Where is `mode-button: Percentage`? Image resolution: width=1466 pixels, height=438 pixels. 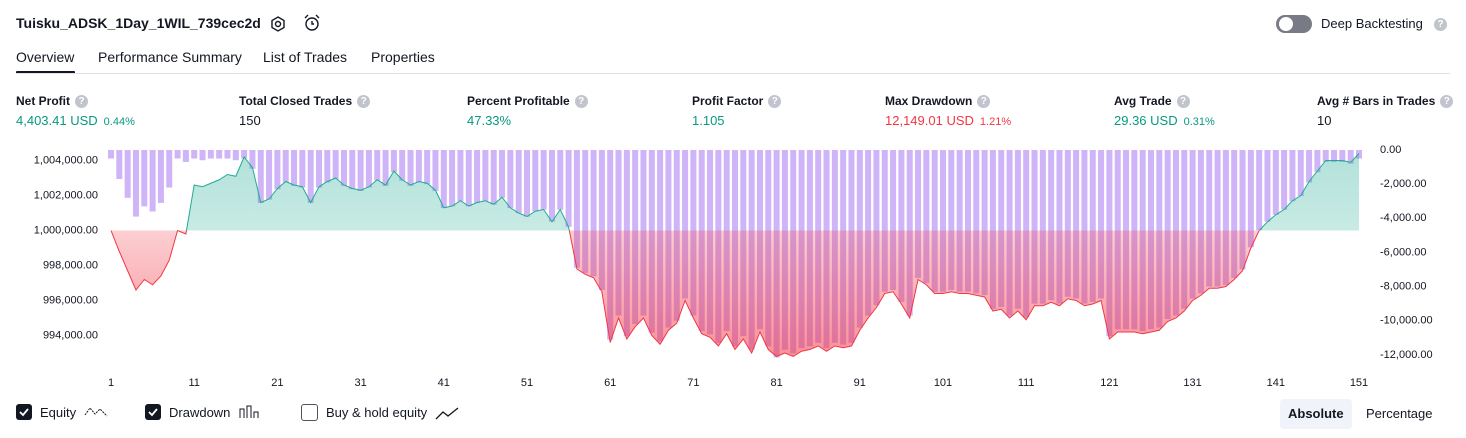
mode-button: Percentage is located at coordinates (1399, 413).